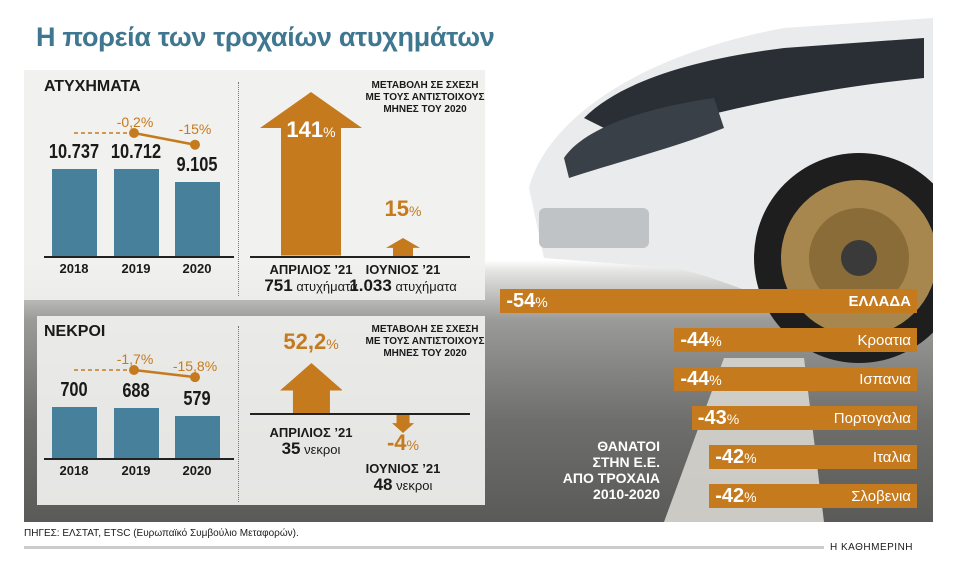 The height and width of the screenshot is (568, 960). Describe the element at coordinates (135, 359) in the screenshot. I see `change-label-2019: -1,7%` at that location.